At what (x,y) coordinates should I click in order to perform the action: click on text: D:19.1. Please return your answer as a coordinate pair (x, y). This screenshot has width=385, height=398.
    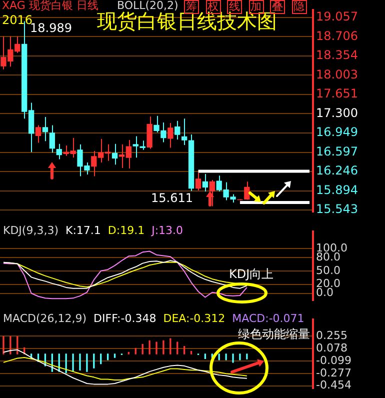
    Looking at the image, I should click on (126, 230).